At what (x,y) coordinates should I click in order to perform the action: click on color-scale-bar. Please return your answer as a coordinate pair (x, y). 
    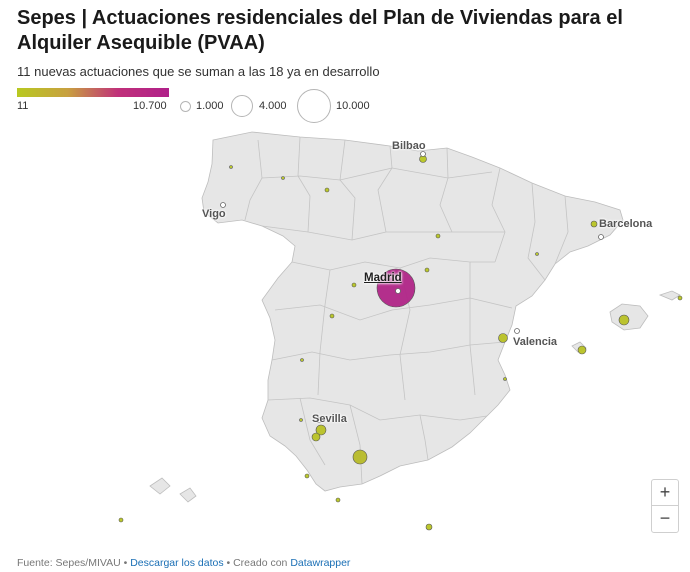
    Looking at the image, I should click on (93, 92).